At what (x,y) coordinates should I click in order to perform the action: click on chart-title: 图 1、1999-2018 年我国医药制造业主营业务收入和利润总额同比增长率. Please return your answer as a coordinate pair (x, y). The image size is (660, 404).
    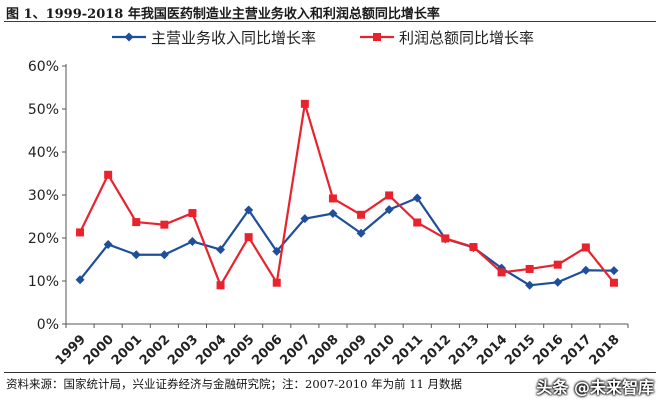
    Looking at the image, I should click on (223, 14).